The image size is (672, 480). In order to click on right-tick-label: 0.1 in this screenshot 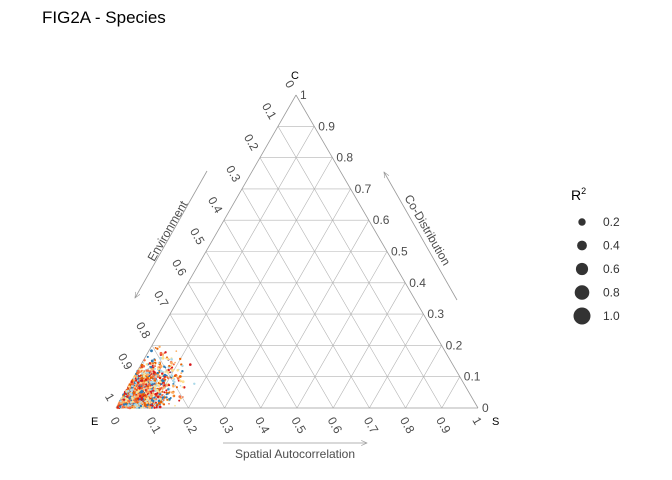, I will do `click(472, 377)`.